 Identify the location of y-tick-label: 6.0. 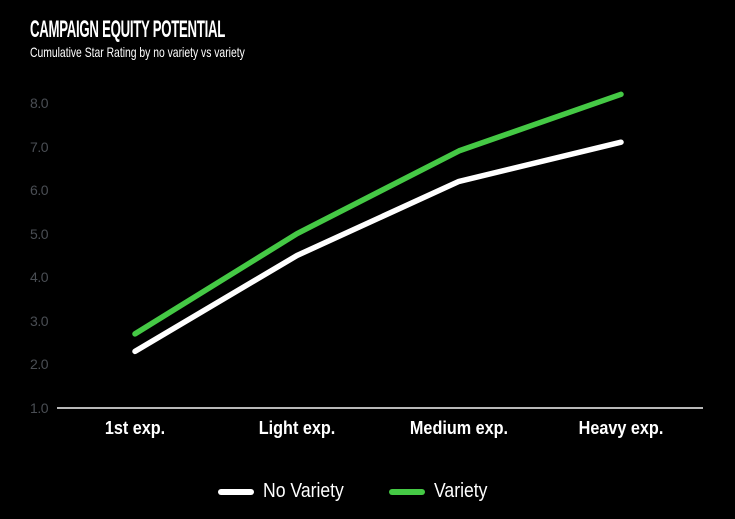
(39, 190).